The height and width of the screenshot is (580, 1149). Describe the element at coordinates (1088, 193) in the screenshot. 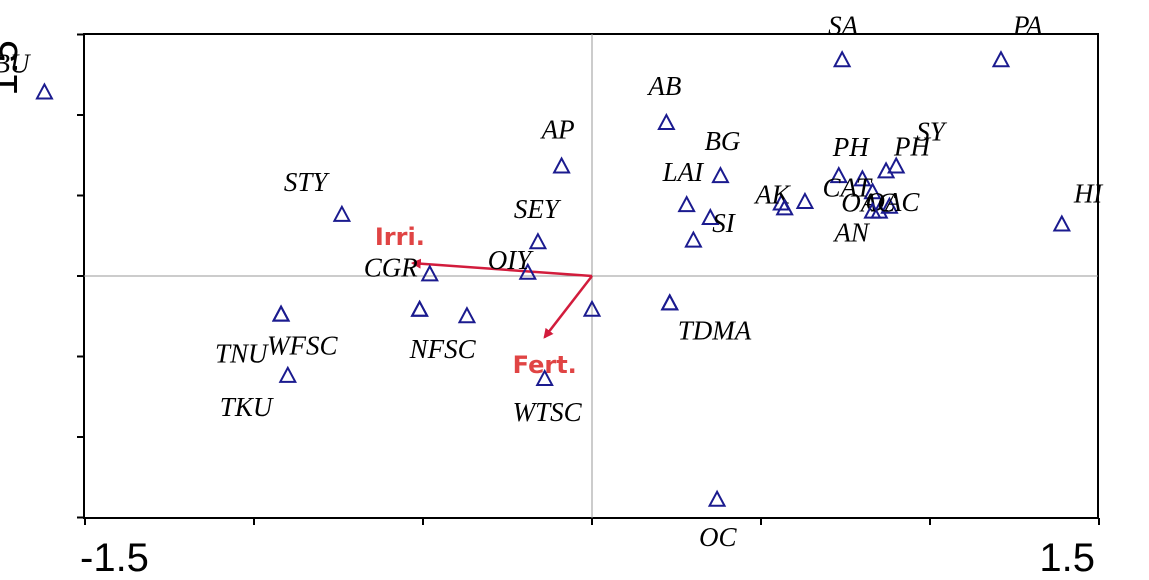

I see `point-label-18: HI` at that location.